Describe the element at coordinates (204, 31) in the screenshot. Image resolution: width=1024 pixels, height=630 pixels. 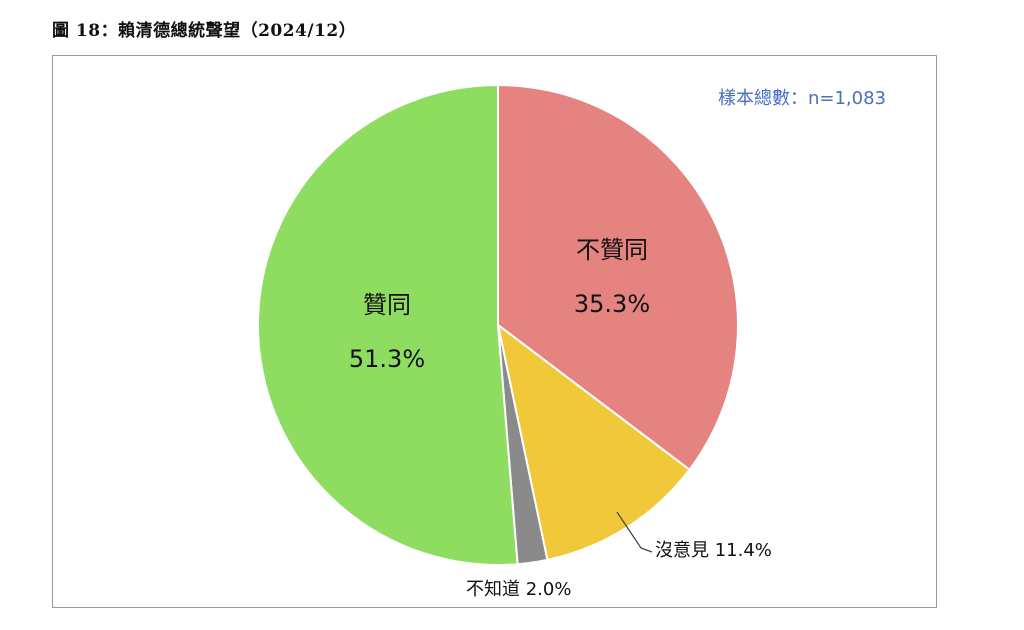
I see `figure-title: 圖 18：賴清德總統聲望（2024/12）` at that location.